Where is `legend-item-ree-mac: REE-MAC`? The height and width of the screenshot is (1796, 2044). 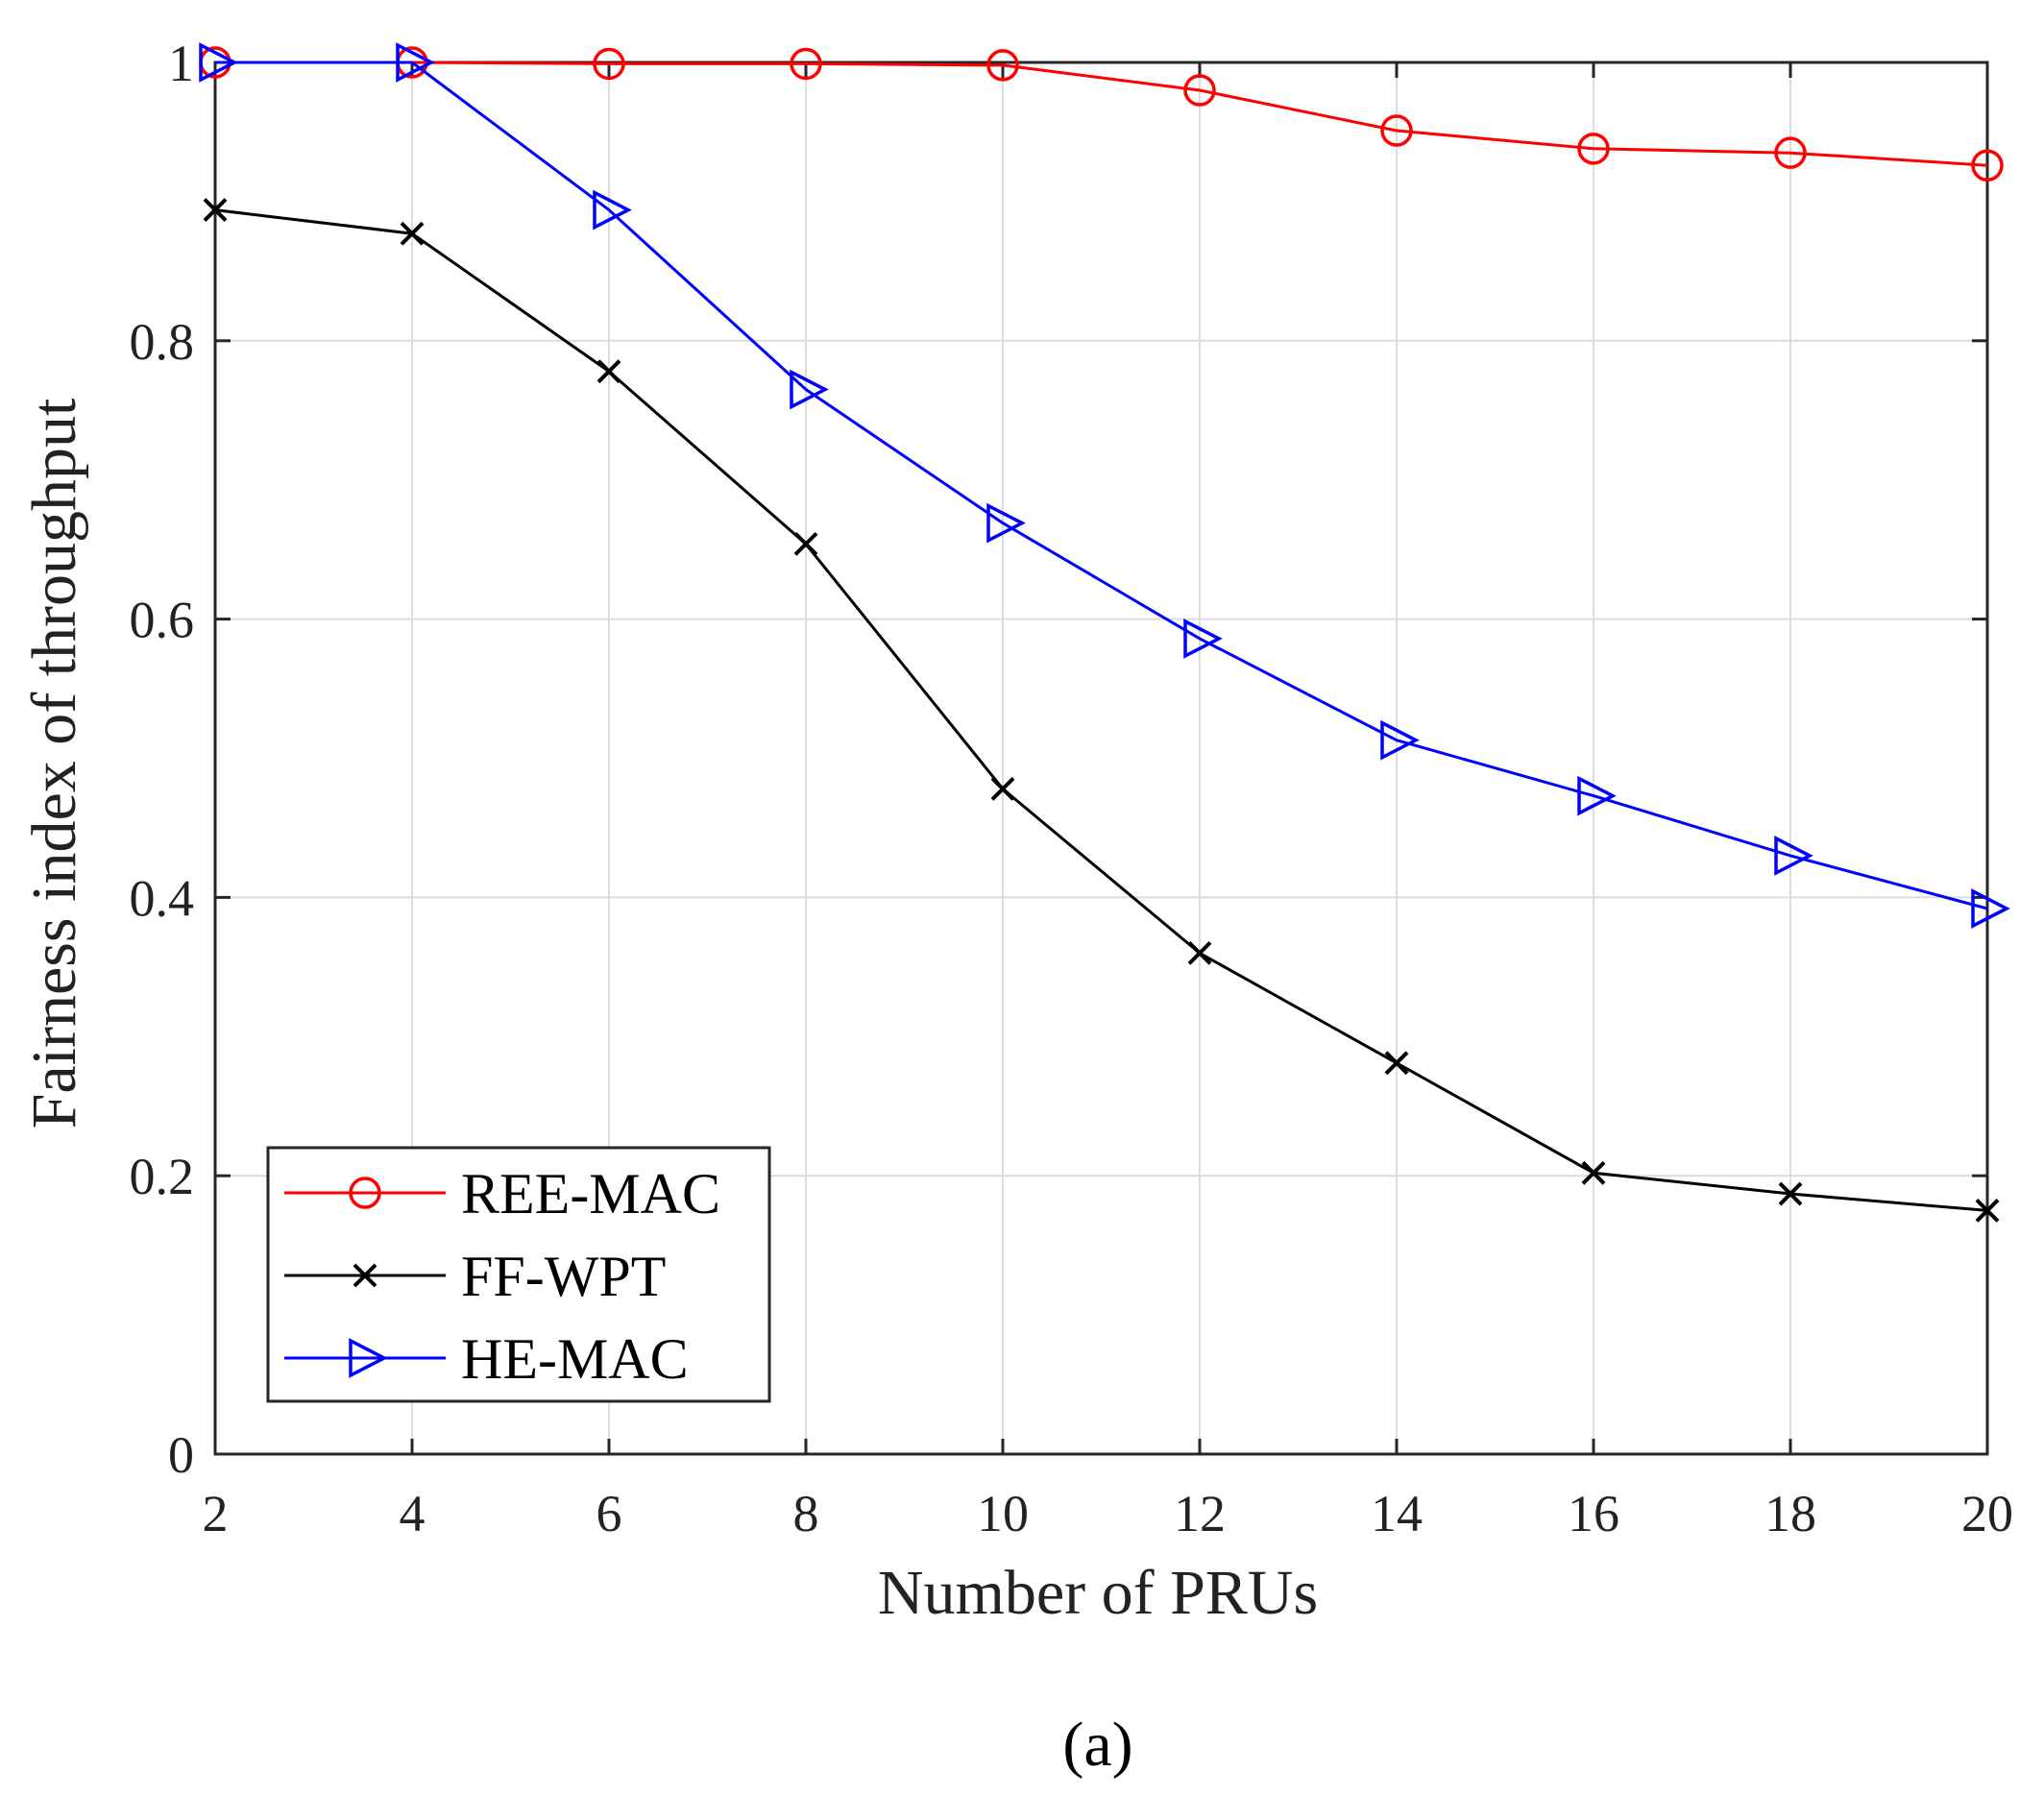 legend-item-ree-mac: REE-MAC is located at coordinates (502, 1194).